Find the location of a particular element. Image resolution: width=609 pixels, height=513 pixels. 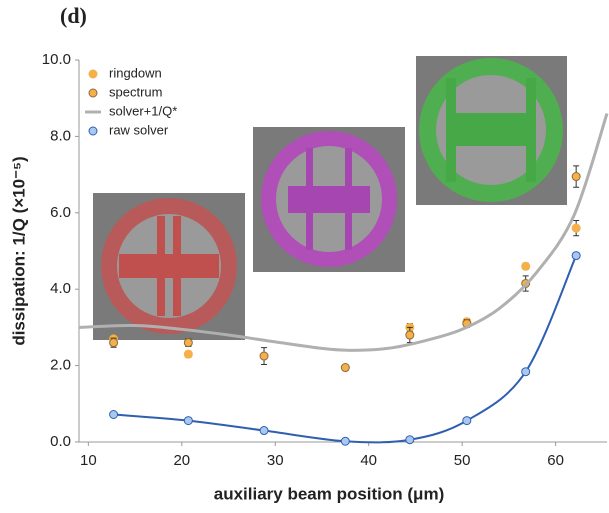

y-tick-label: 8.0 is located at coordinates (60, 135).